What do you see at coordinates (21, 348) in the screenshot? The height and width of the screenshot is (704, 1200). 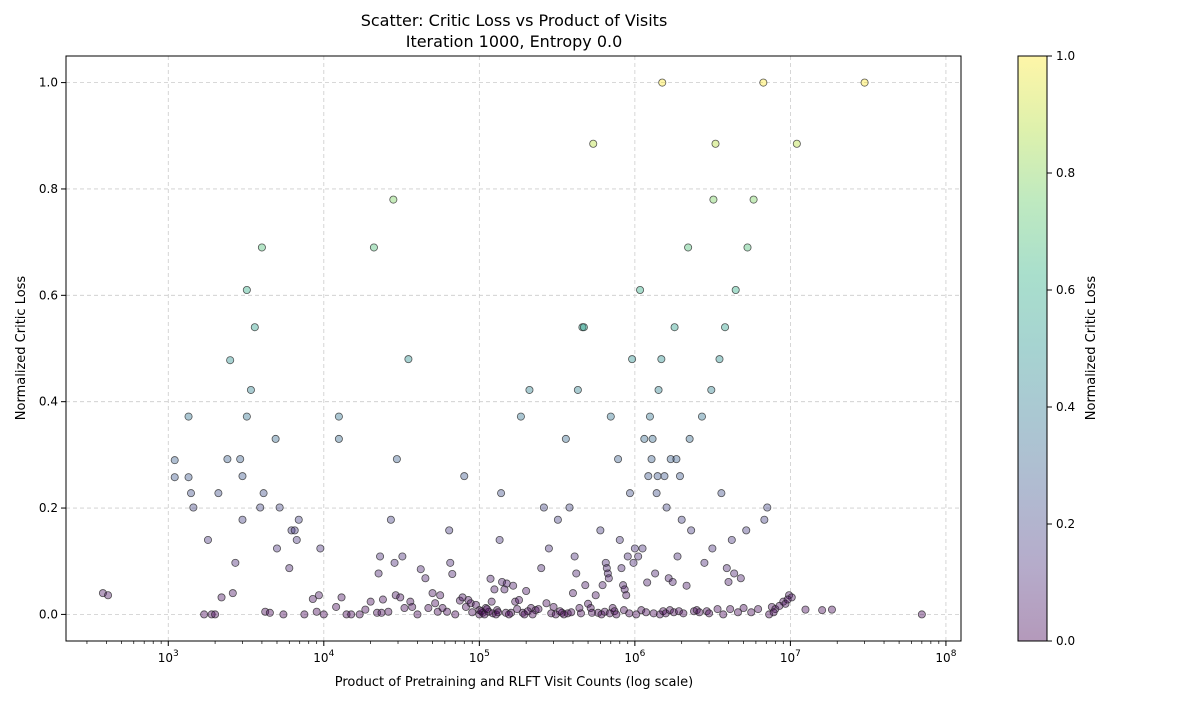 I see `y-axis-label: Normalized Critic Loss` at bounding box center [21, 348].